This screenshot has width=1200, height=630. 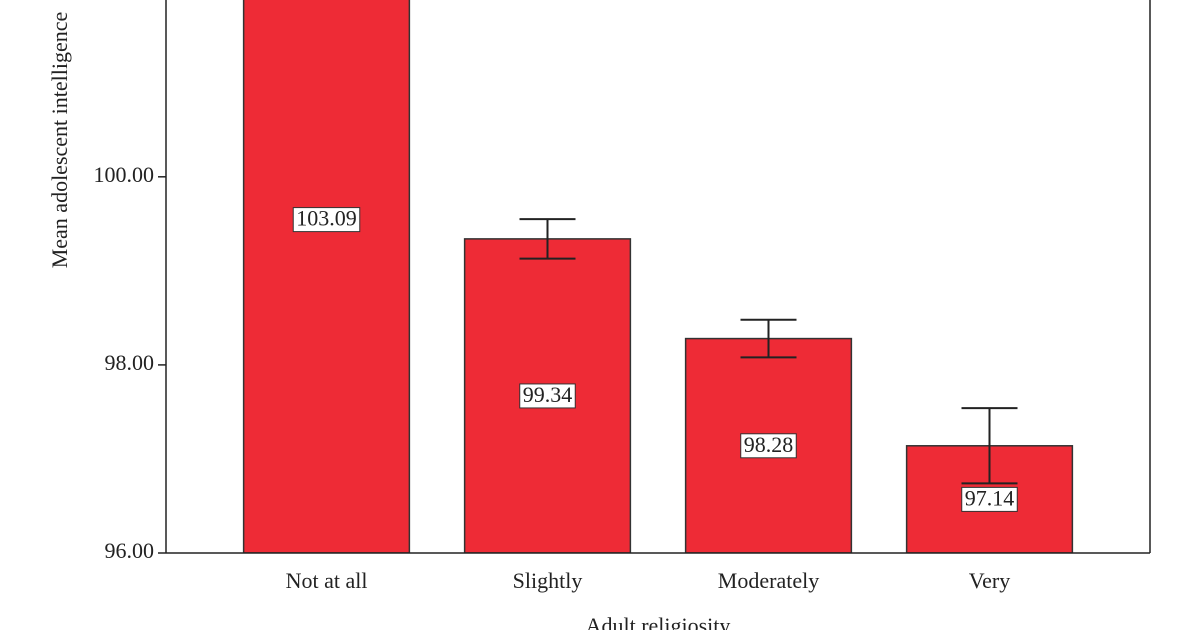 I want to click on value-label: 98.28, so click(x=769, y=444).